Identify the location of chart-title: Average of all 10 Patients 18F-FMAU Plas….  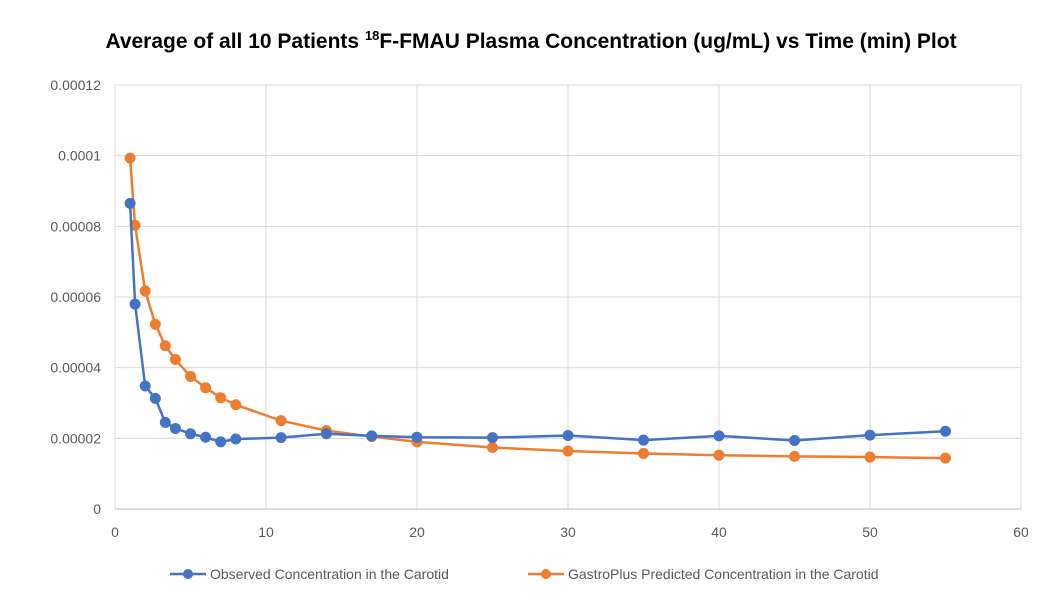
(531, 41).